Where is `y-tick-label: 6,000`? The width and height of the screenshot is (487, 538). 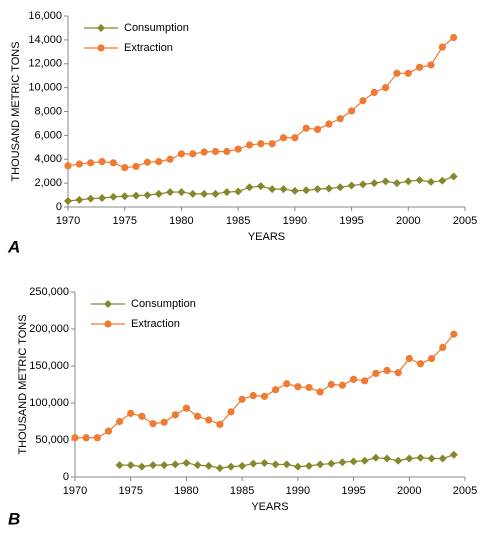
y-tick-label: 6,000 is located at coordinates (48, 135).